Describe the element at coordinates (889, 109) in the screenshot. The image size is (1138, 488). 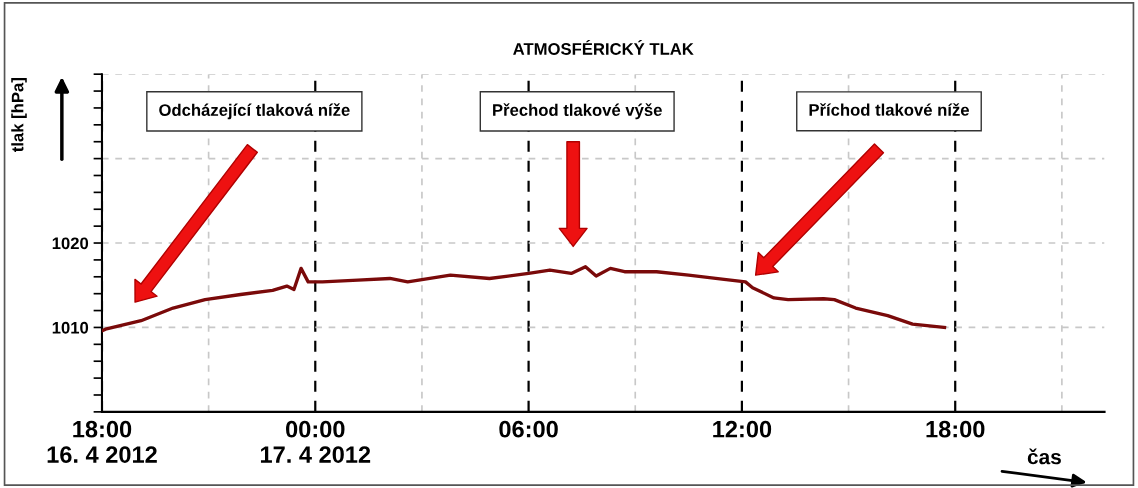
I see `annotation: Příchod tlakové níže` at that location.